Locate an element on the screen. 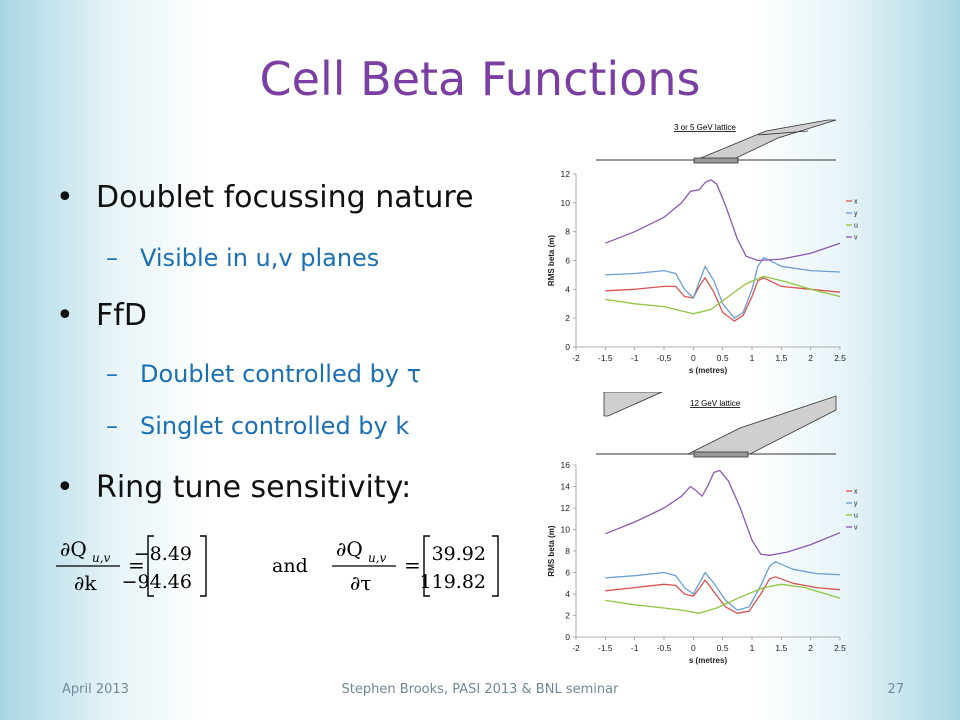 This screenshot has height=720, width=960. eq2-value-t2: 119.82 is located at coordinates (453, 582).